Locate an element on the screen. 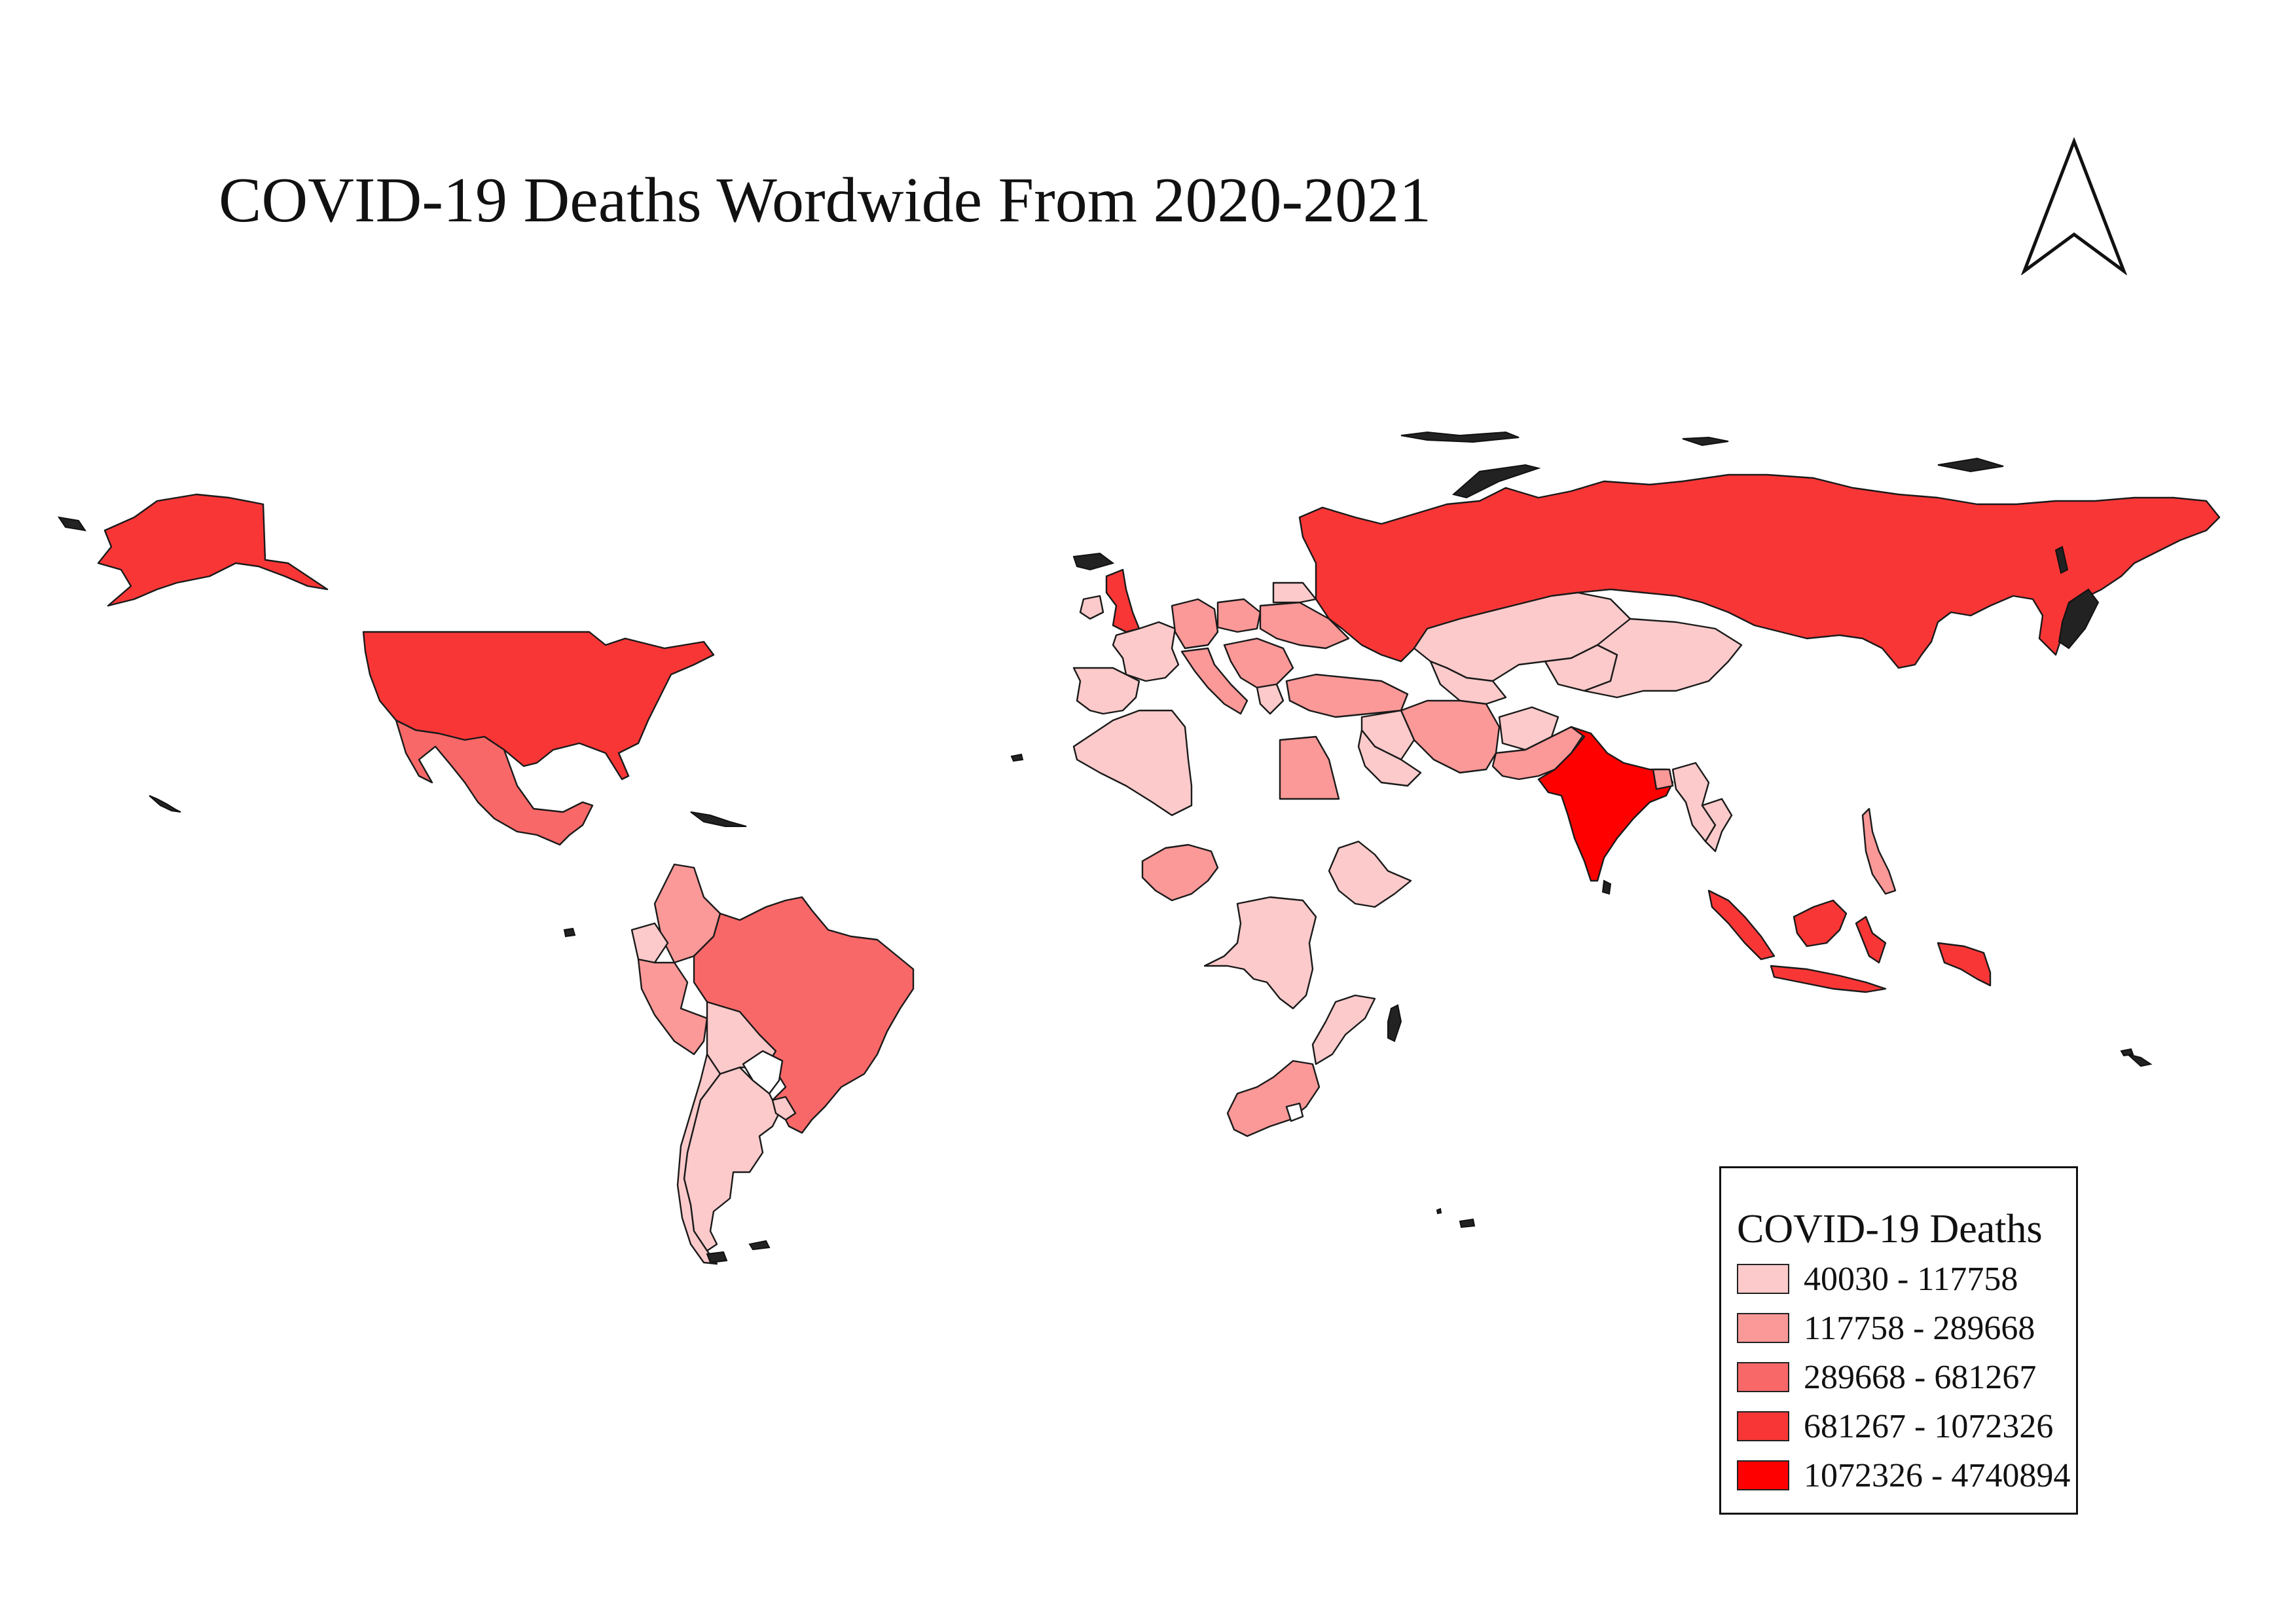  country-egypt is located at coordinates (1309, 767).